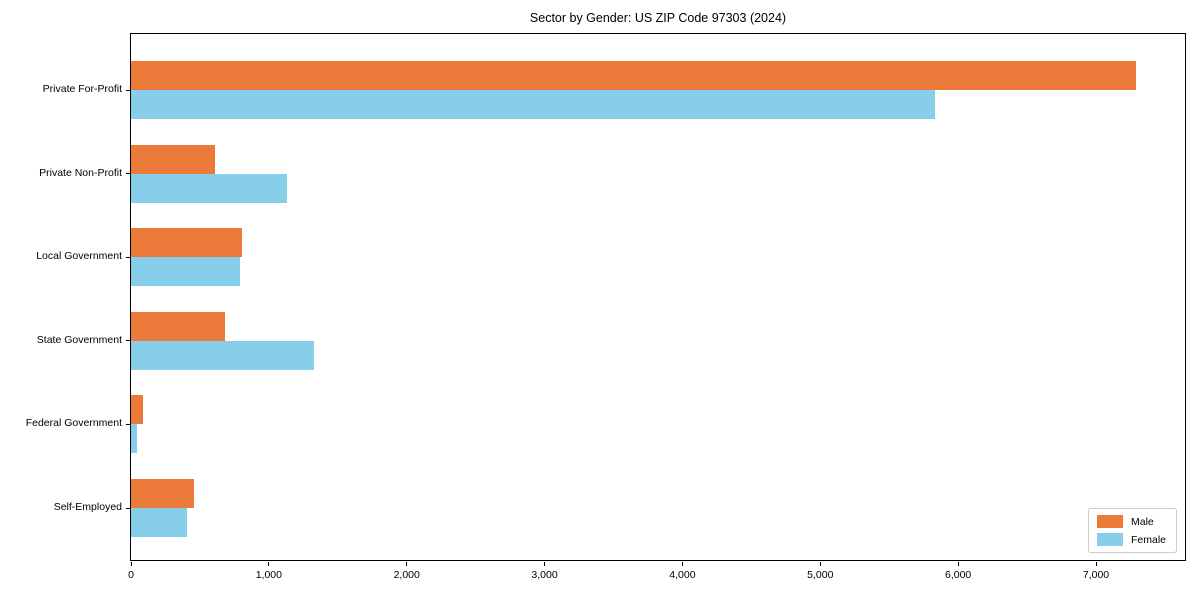  What do you see at coordinates (406, 575) in the screenshot?
I see `x-tick-label-2: 2,000` at bounding box center [406, 575].